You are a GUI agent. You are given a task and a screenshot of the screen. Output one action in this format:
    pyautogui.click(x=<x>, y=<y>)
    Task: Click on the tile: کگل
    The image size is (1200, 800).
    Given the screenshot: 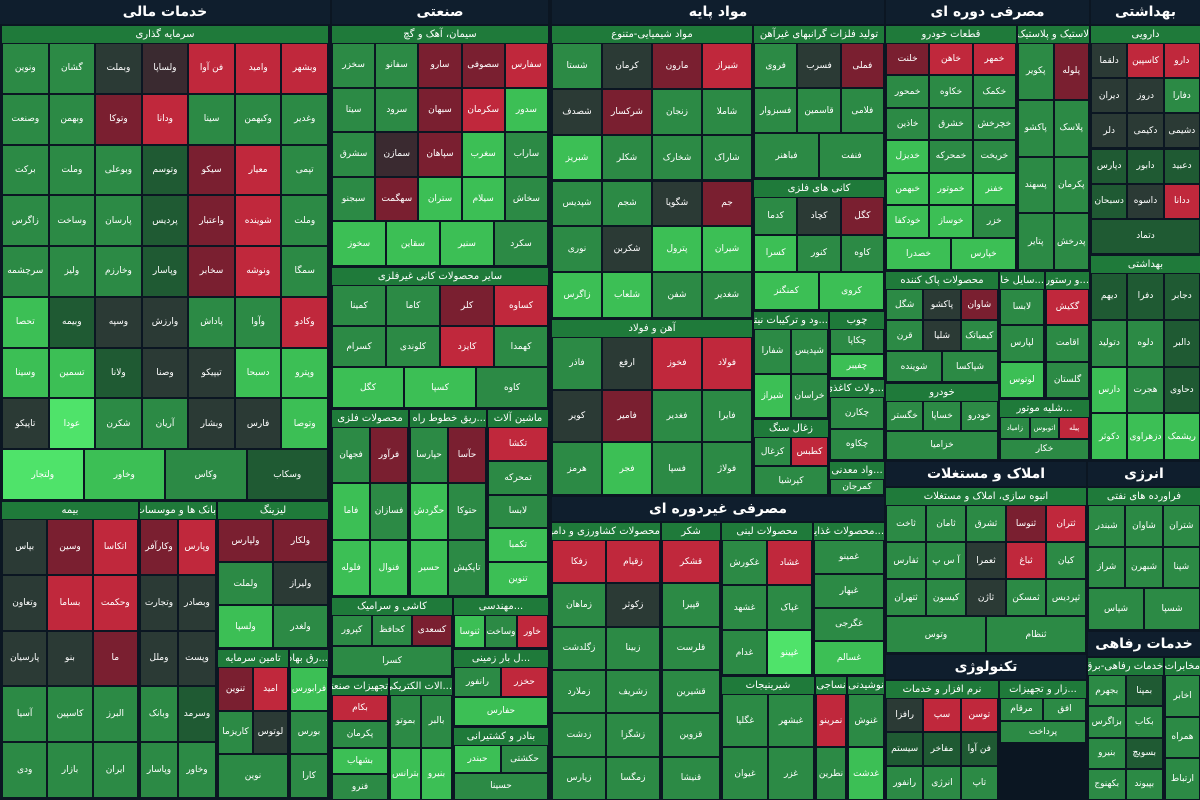 What is the action you would take?
    pyautogui.click(x=368, y=387)
    